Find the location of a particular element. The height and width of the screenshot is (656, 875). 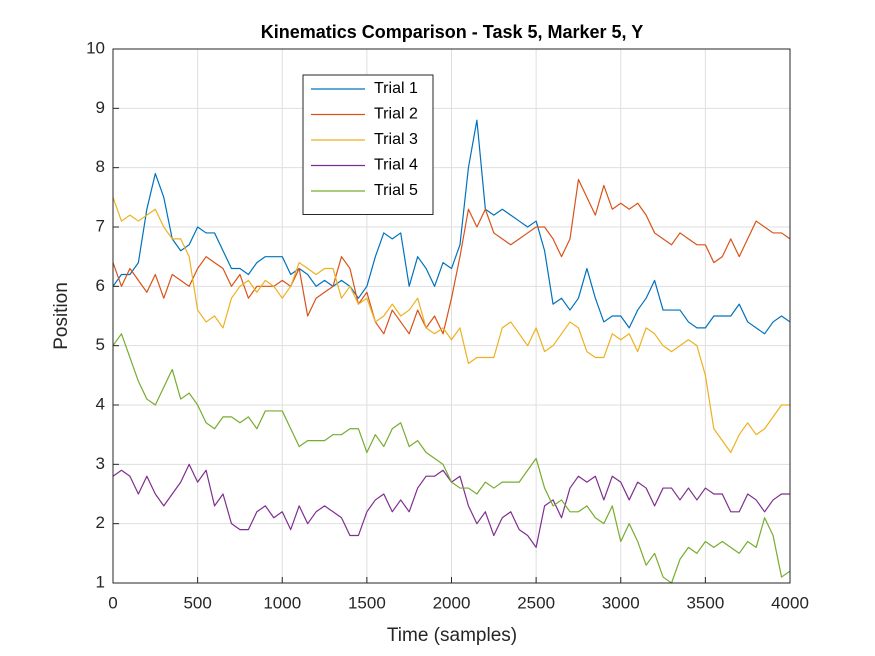

y-tick-label: 5 is located at coordinates (100, 344).